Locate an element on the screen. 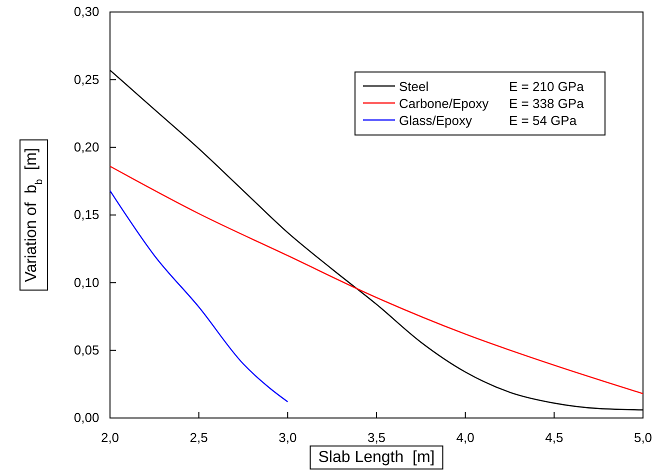 The height and width of the screenshot is (474, 655). y-tick-label: 0,05 is located at coordinates (87, 350).